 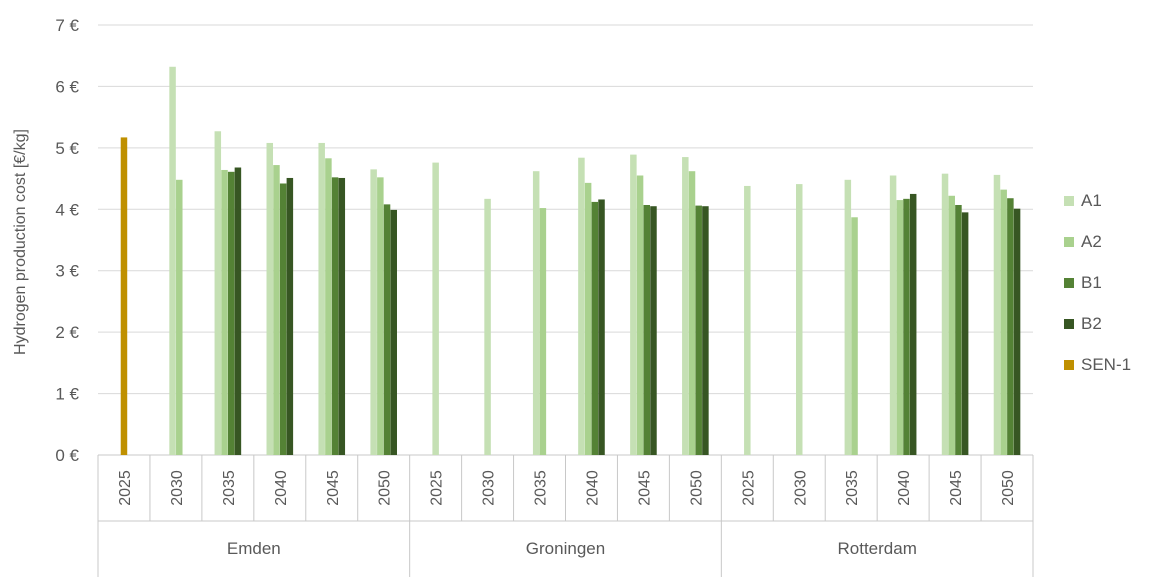 What do you see at coordinates (67, 271) in the screenshot?
I see `y-tick-label: 3 €` at bounding box center [67, 271].